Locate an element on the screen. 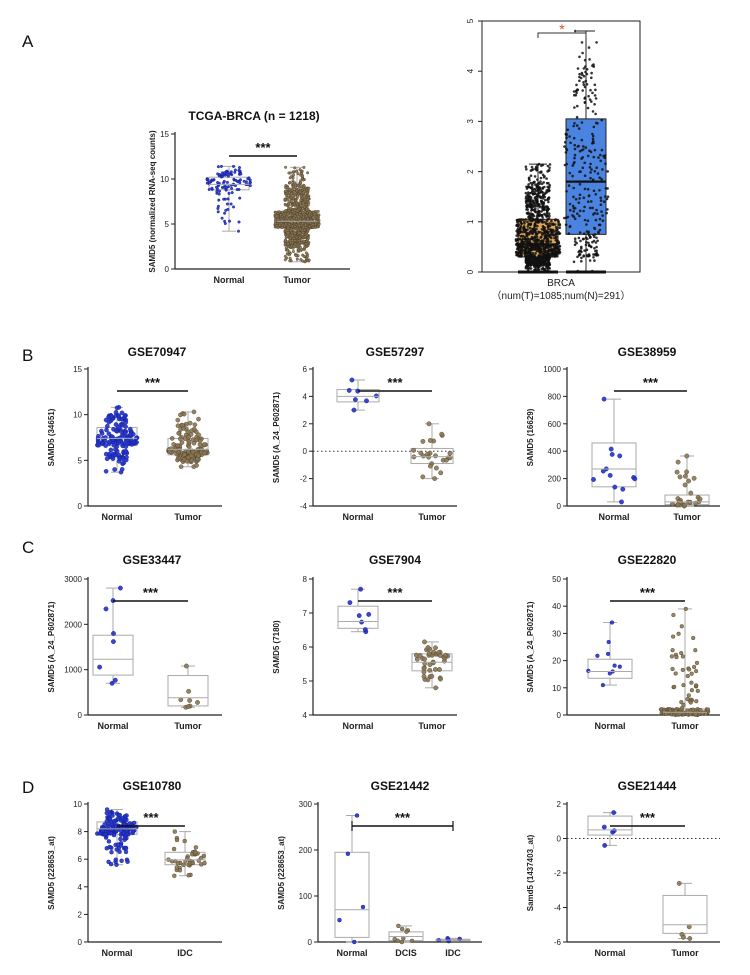  category-label: Normal is located at coordinates (112, 726).